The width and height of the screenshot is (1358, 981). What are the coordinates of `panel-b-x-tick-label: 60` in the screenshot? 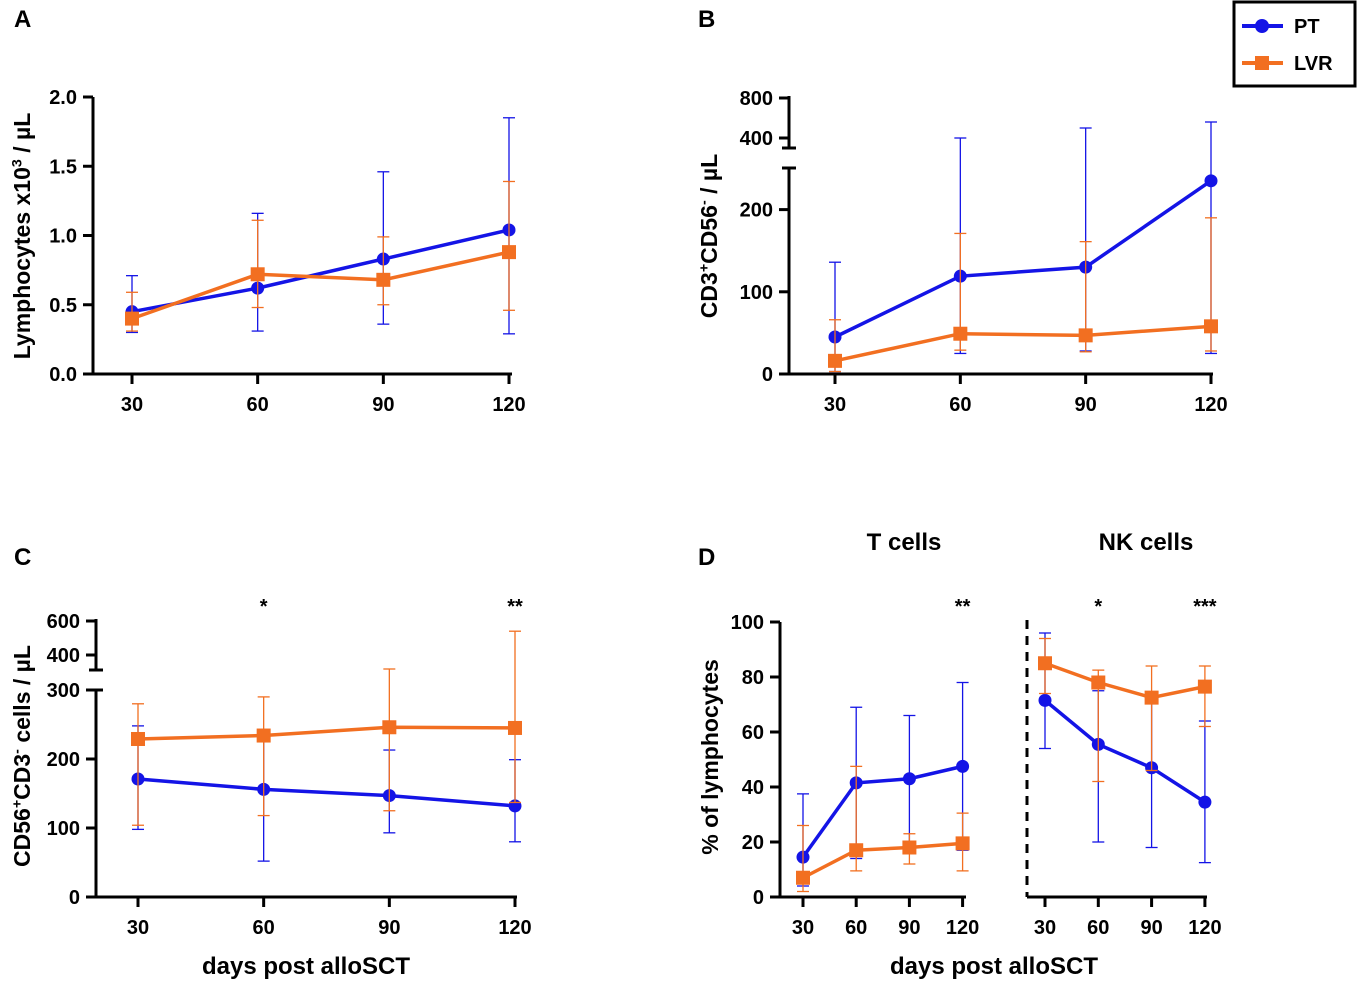 It's located at (960, 405).